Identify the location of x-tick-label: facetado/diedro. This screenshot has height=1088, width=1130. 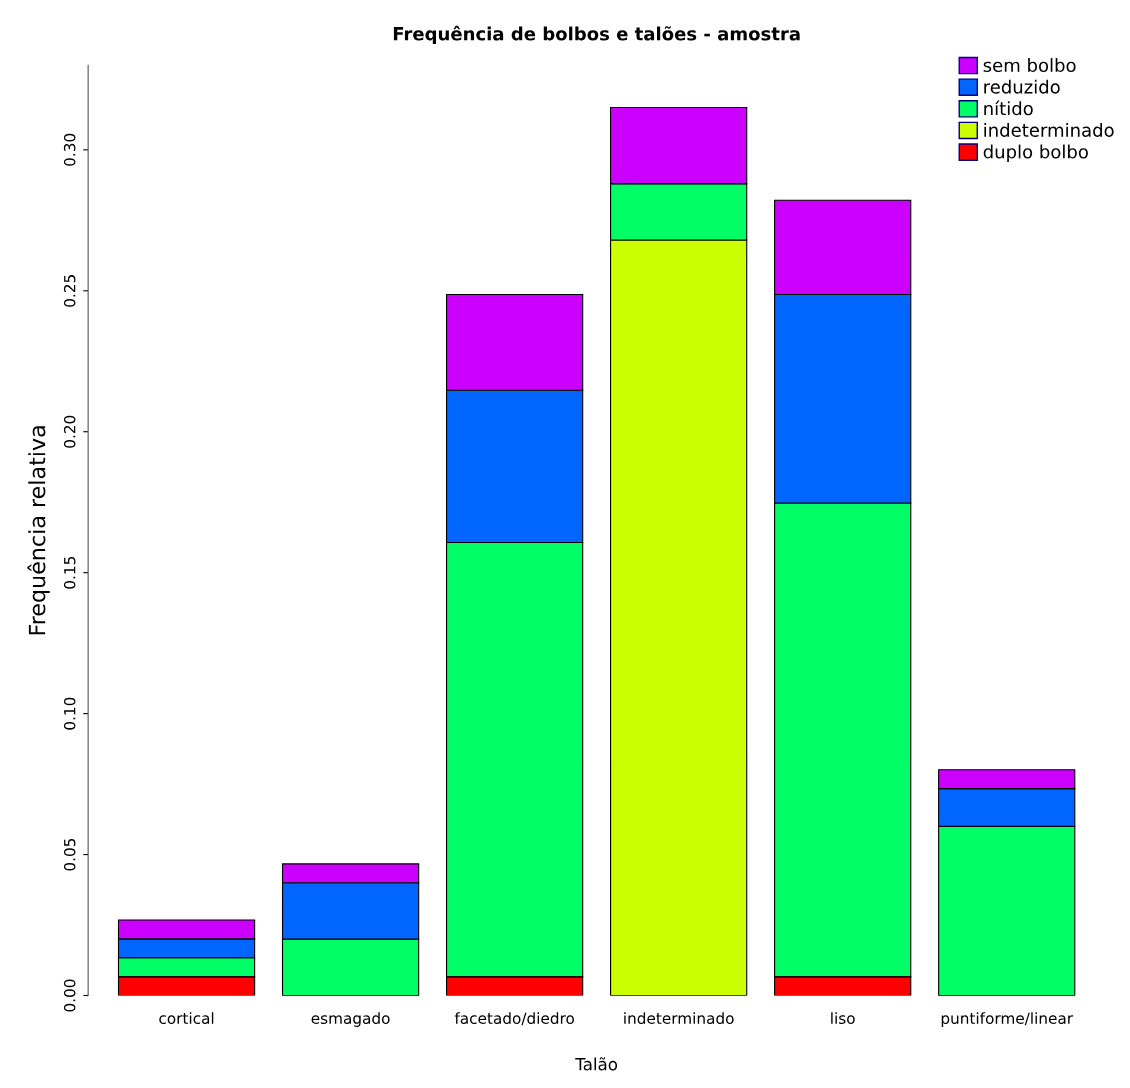
(514, 1019).